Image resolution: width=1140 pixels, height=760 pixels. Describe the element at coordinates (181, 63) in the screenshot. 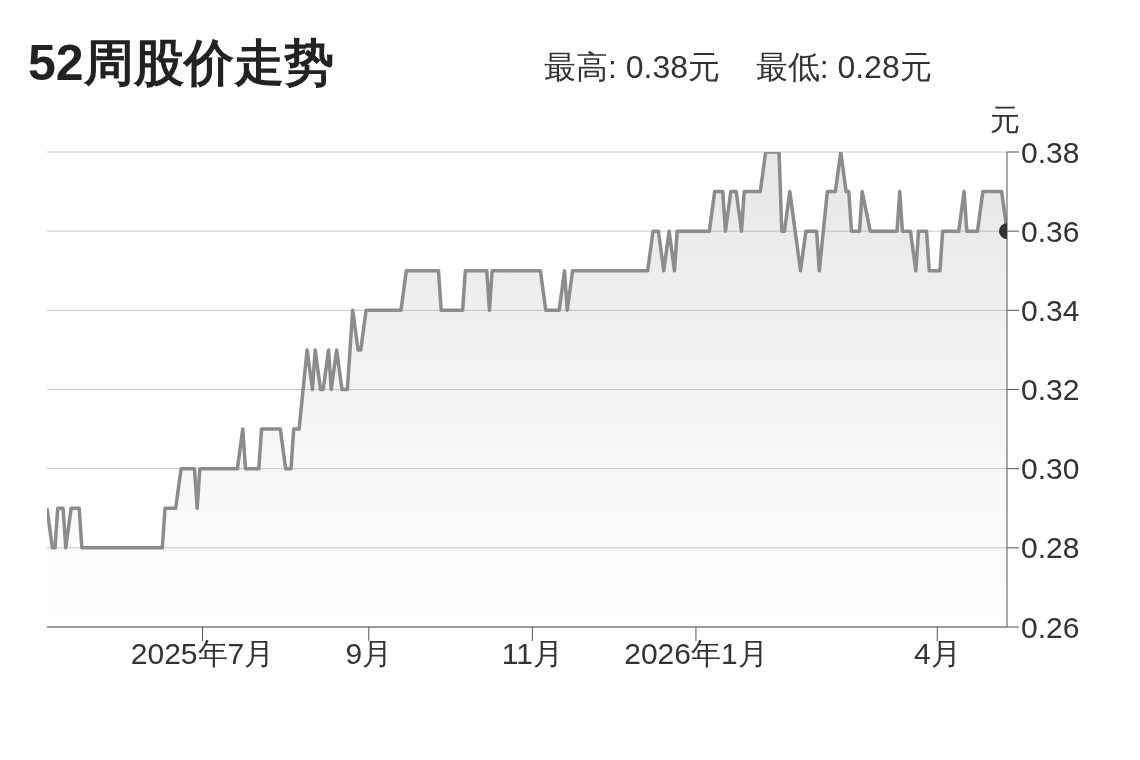

I see `chart-title: 52周股价走势` at that location.